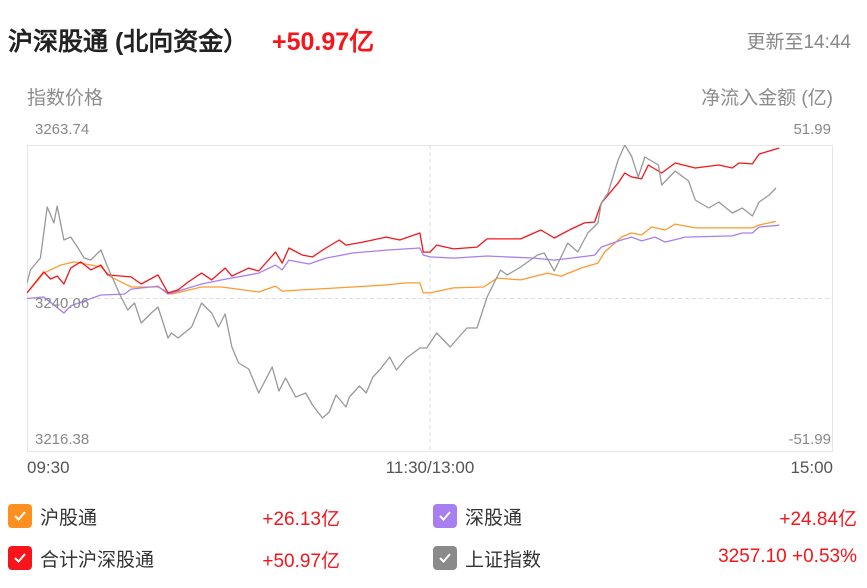 The image size is (867, 588). What do you see at coordinates (809, 439) in the screenshot?
I see `right-tick-bottom: -51.99` at bounding box center [809, 439].